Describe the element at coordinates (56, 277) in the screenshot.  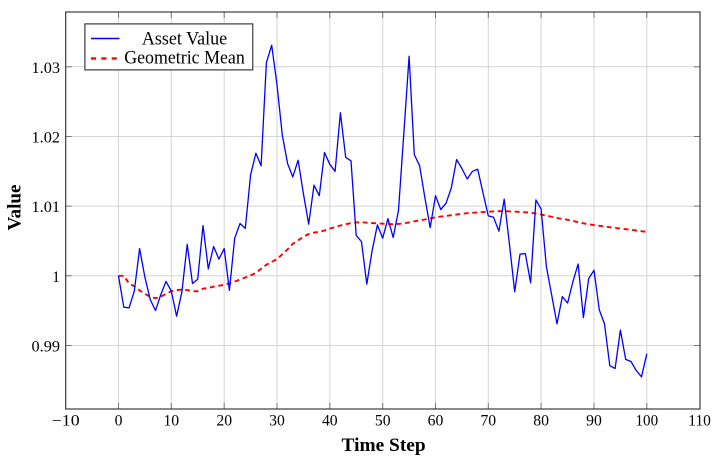
I see `svg-text: 1` at that location.